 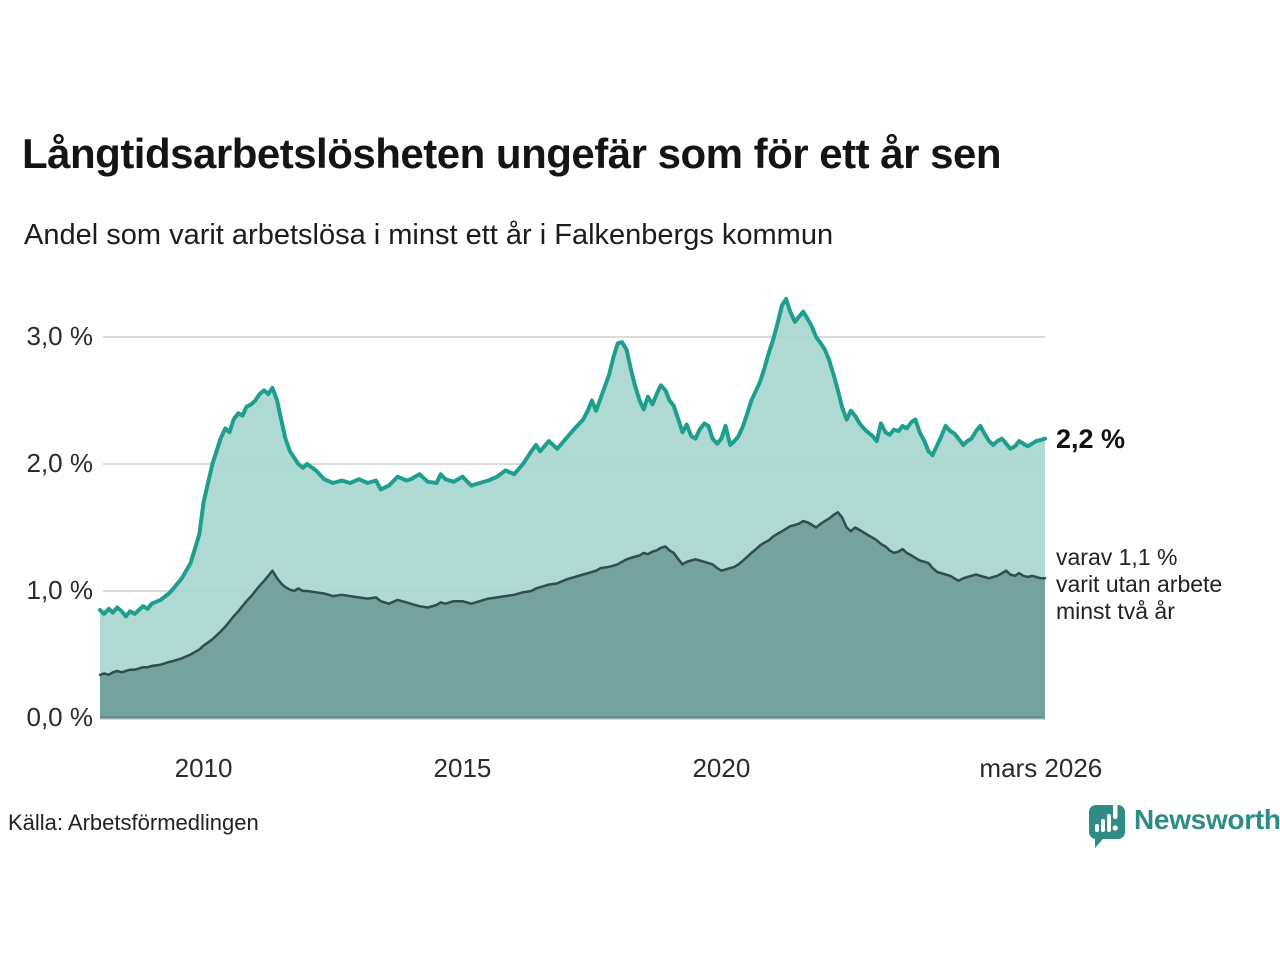 I want to click on y-tick-label: 2,0 %, so click(x=60, y=463).